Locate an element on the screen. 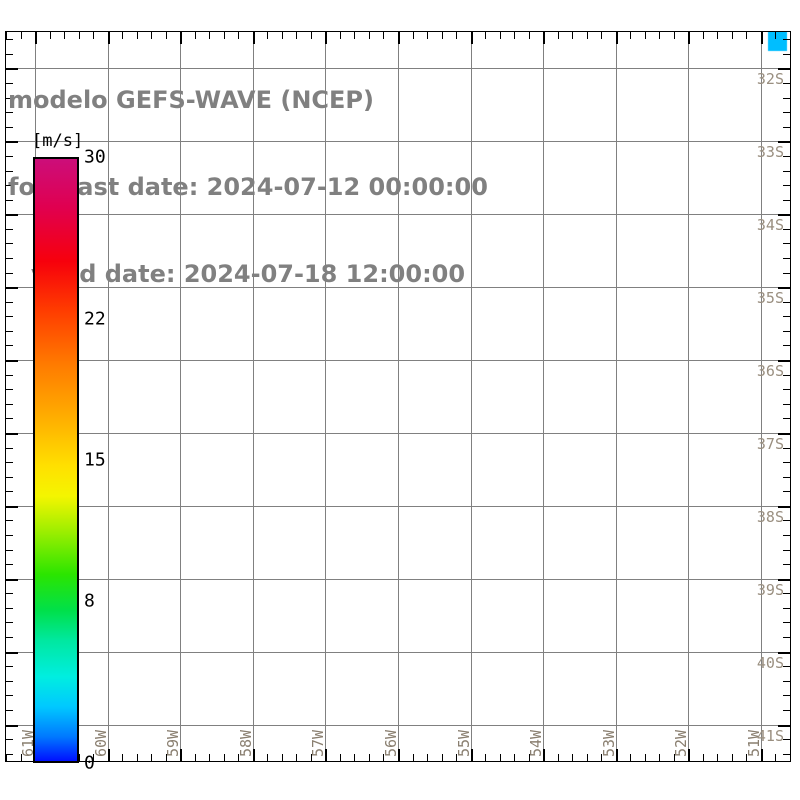 This screenshot has height=800, width=800. lat-label-35S: 35S is located at coordinates (770, 298).